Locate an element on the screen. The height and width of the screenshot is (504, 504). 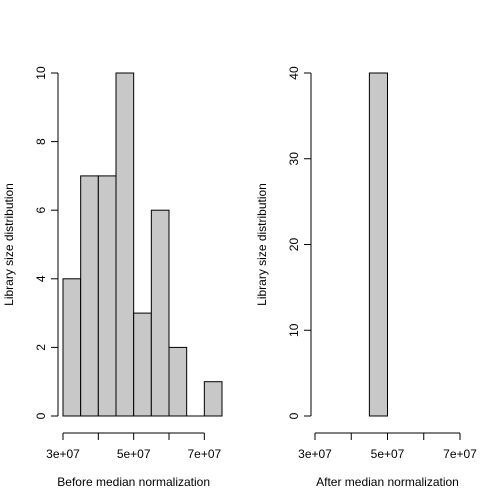
y-tick-label: 8 is located at coordinates (41, 141).